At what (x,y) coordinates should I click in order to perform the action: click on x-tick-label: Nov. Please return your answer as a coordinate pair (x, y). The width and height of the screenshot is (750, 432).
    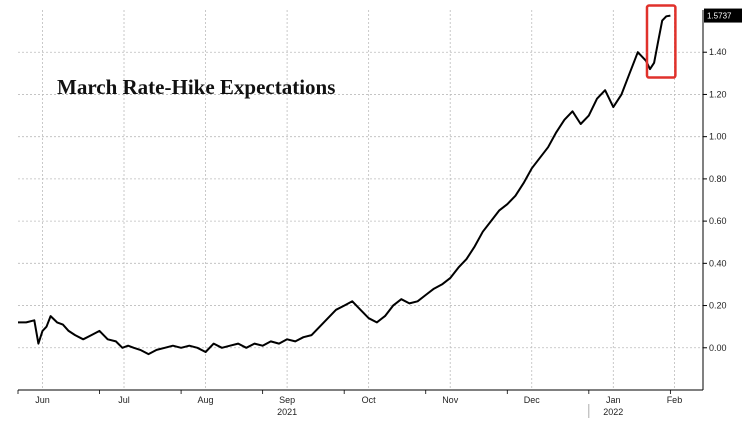
    Looking at the image, I should click on (450, 400).